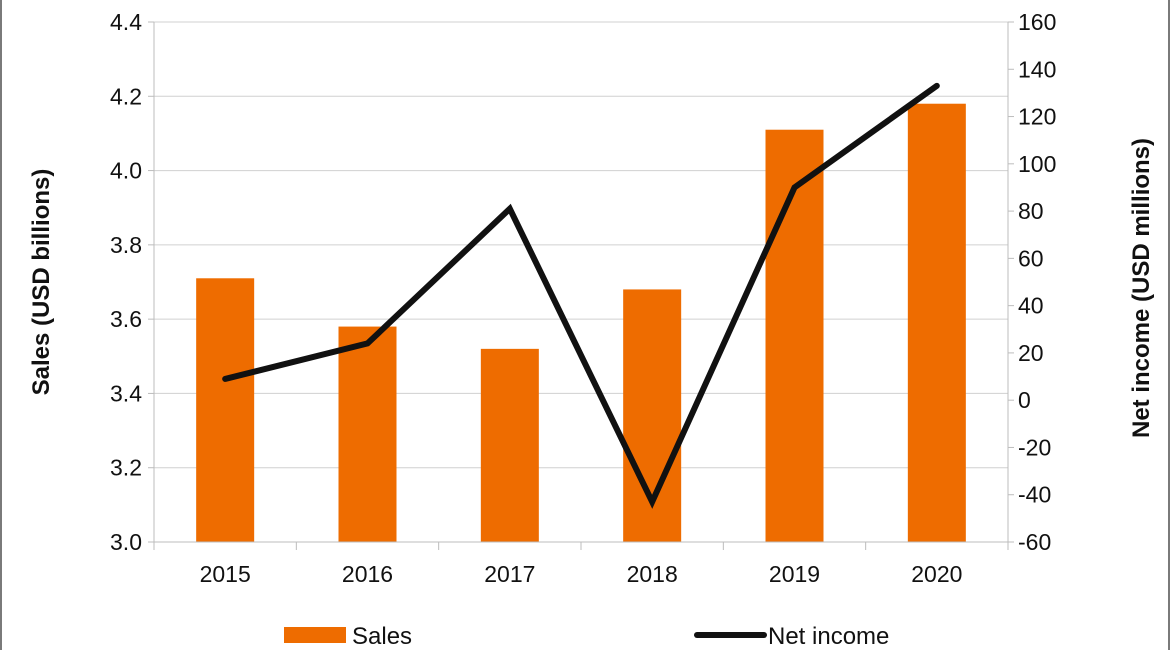 Image resolution: width=1170 pixels, height=650 pixels. What do you see at coordinates (225, 378) in the screenshot?
I see `net-income-point-2015` at bounding box center [225, 378].